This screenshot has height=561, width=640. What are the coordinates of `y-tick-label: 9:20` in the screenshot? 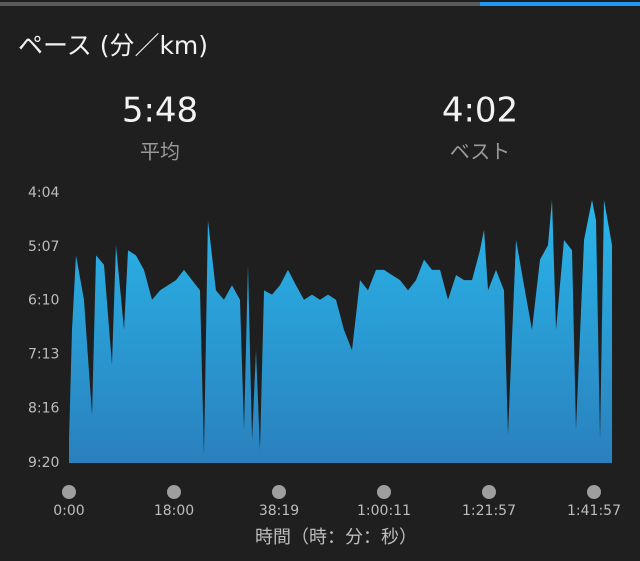 It's located at (43, 463).